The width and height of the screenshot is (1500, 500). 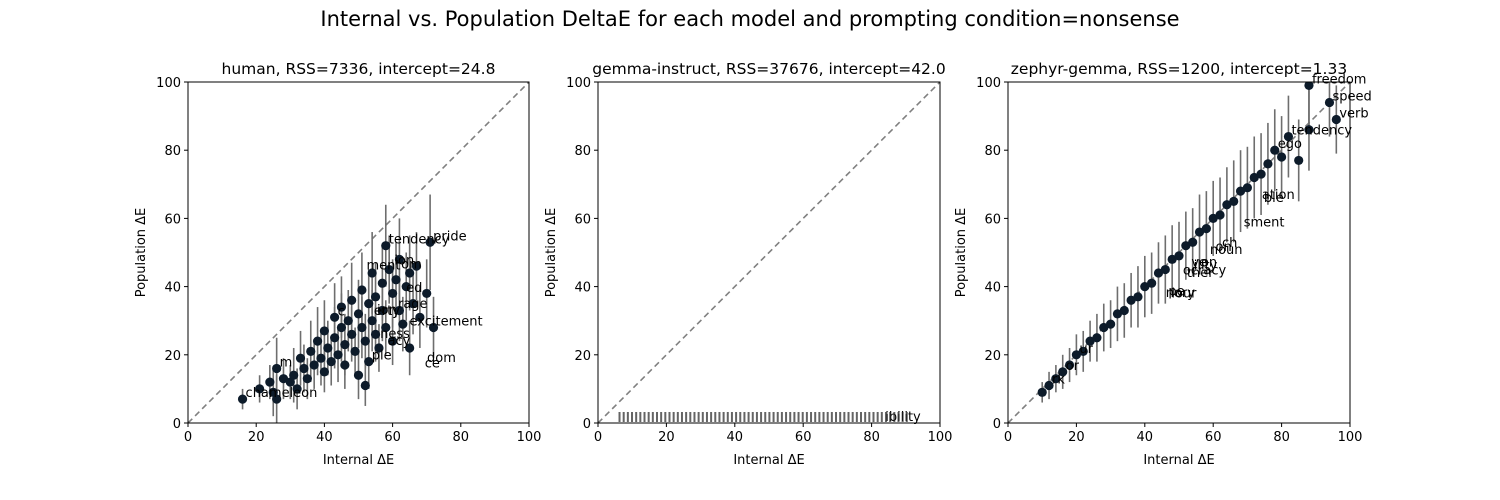 What do you see at coordinates (395, 334) in the screenshot?
I see `overlapping-label: ness` at bounding box center [395, 334].